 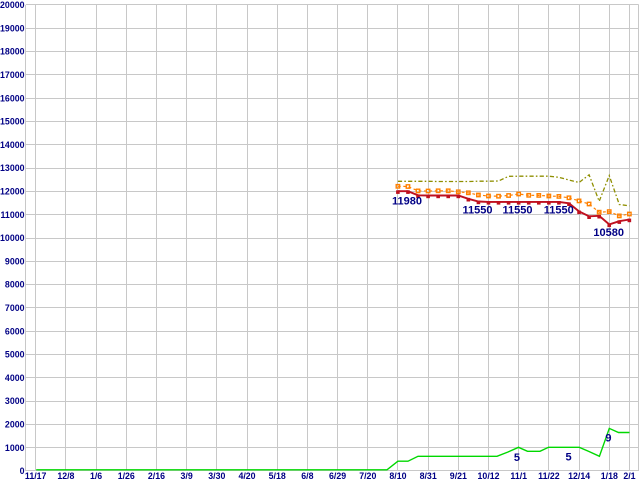 What do you see at coordinates (13, 215) in the screenshot?
I see `svg-text: 11000` at bounding box center [13, 215].